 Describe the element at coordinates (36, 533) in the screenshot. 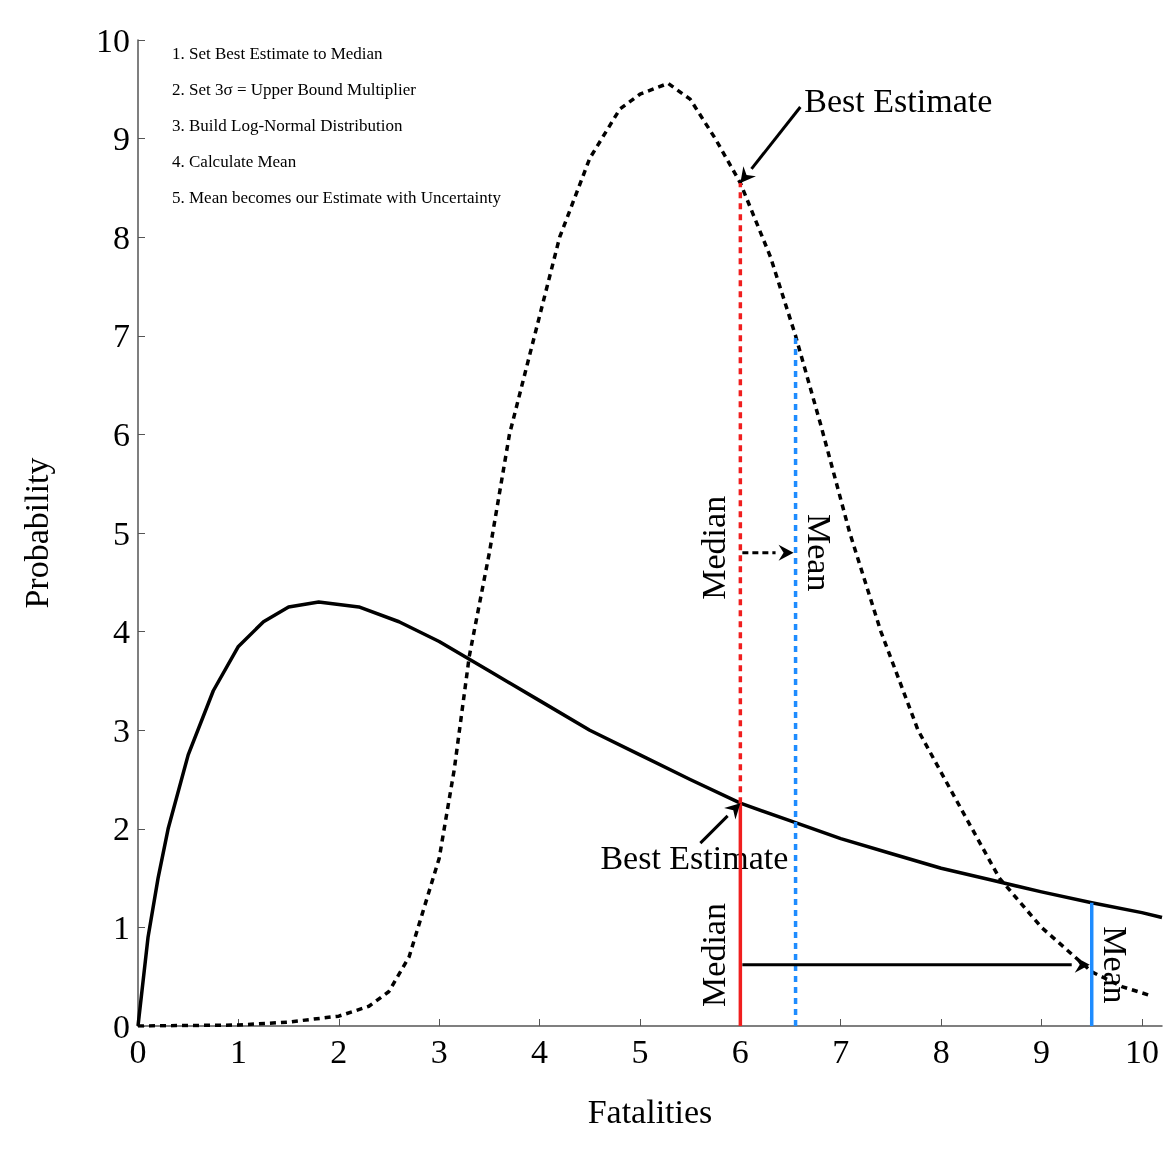

I see `y-axis-title: Probability` at that location.